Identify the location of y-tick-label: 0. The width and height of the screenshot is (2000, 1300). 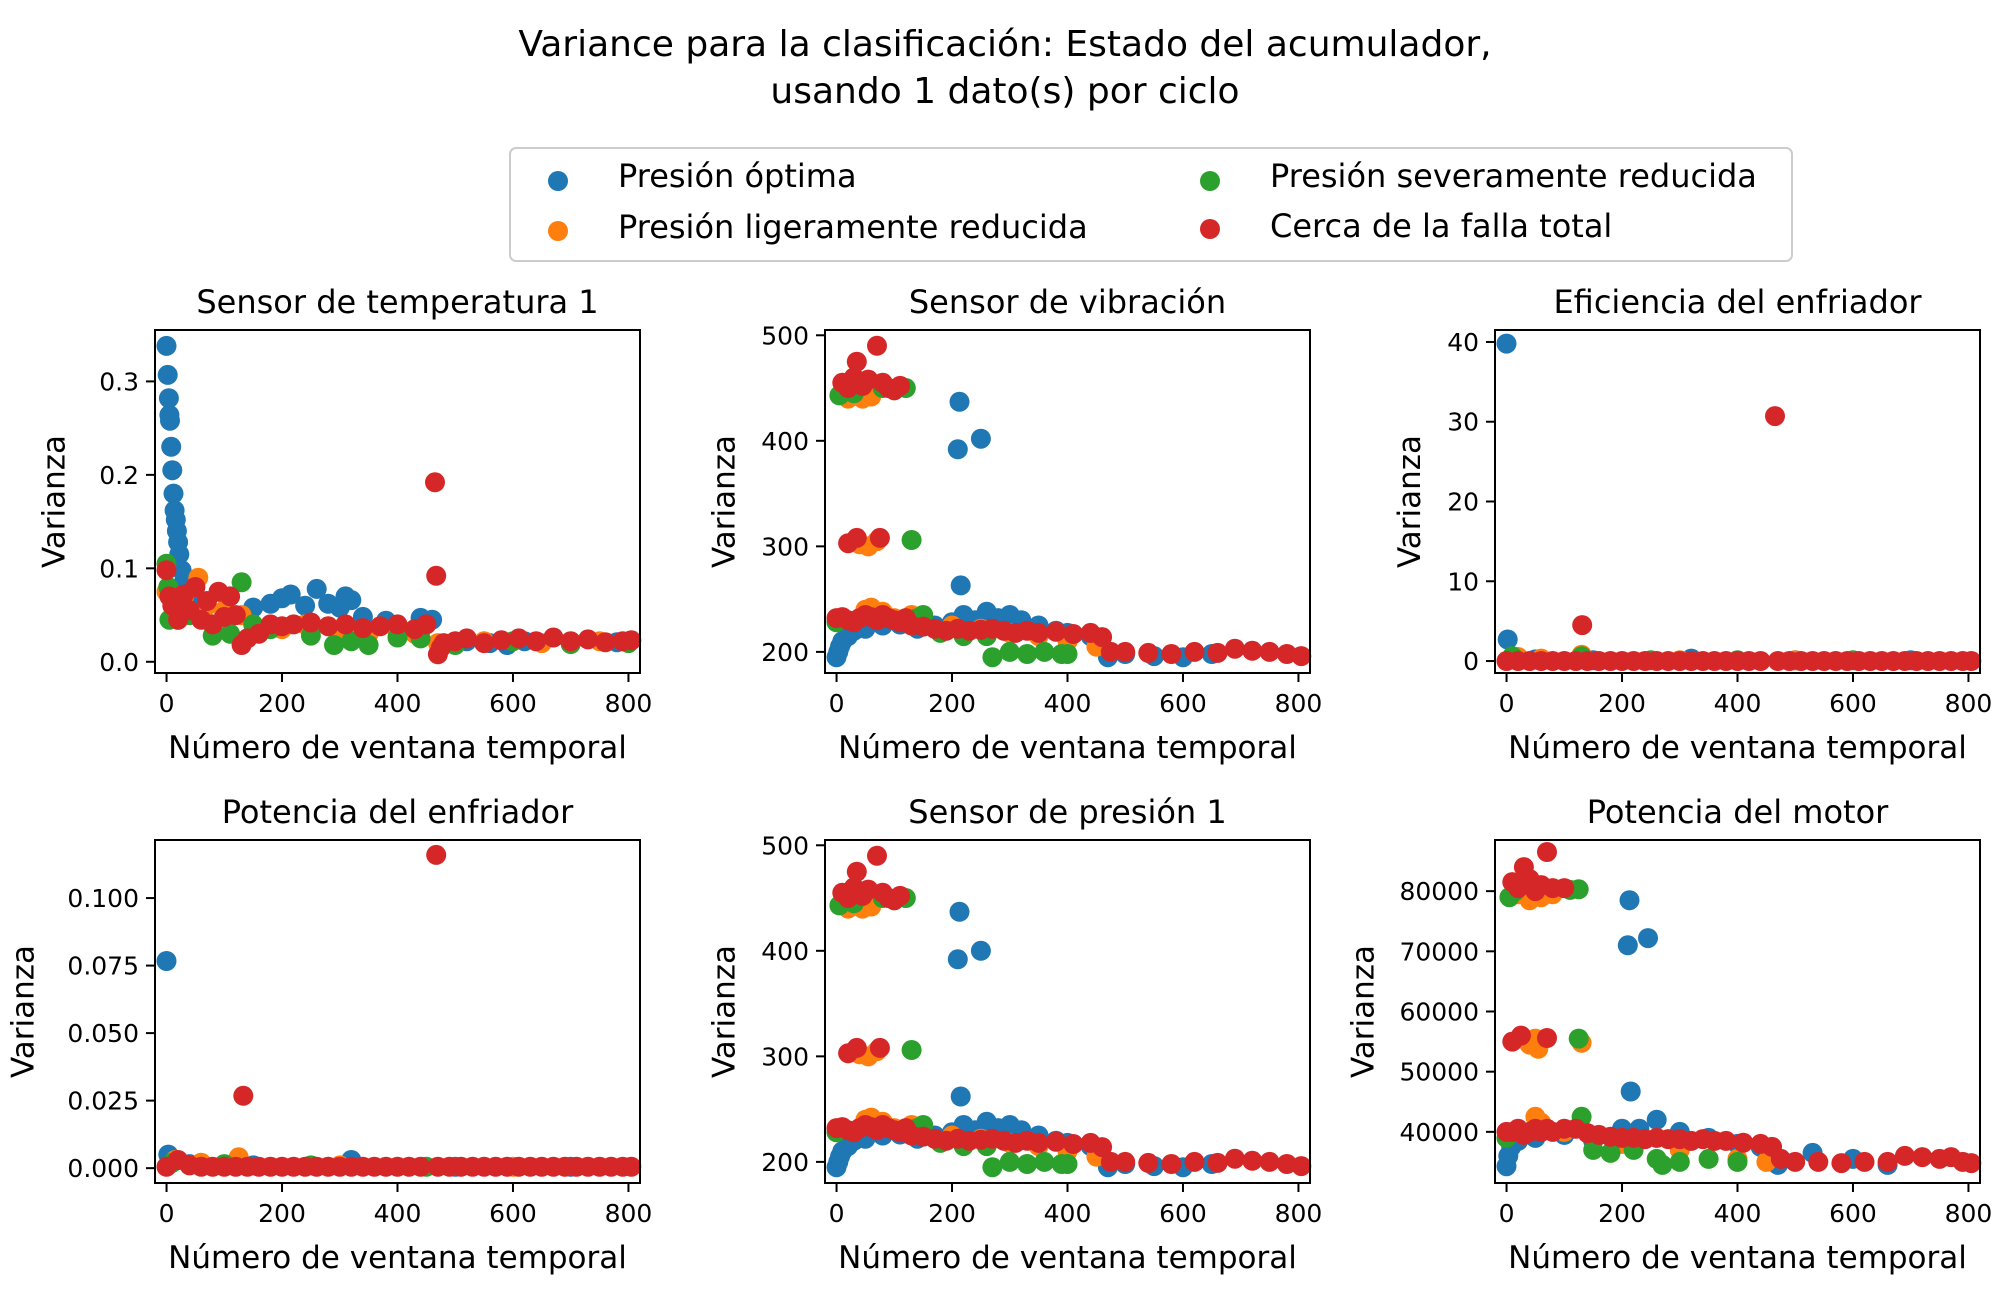
(1471, 661).